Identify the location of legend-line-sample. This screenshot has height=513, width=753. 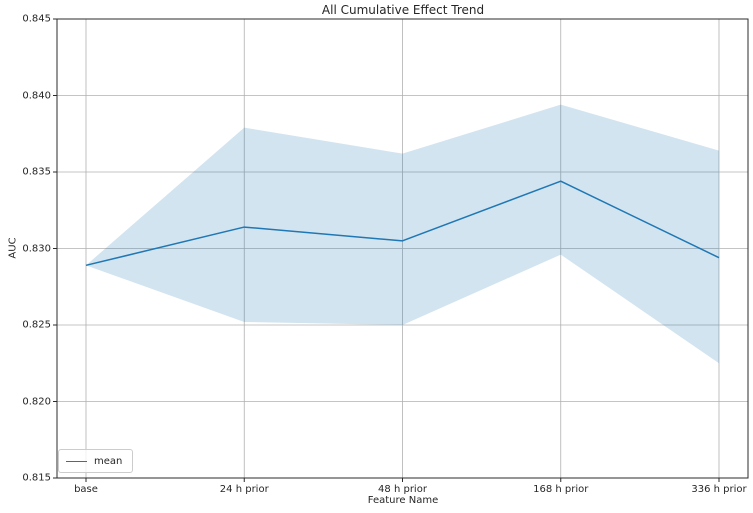
(76, 461).